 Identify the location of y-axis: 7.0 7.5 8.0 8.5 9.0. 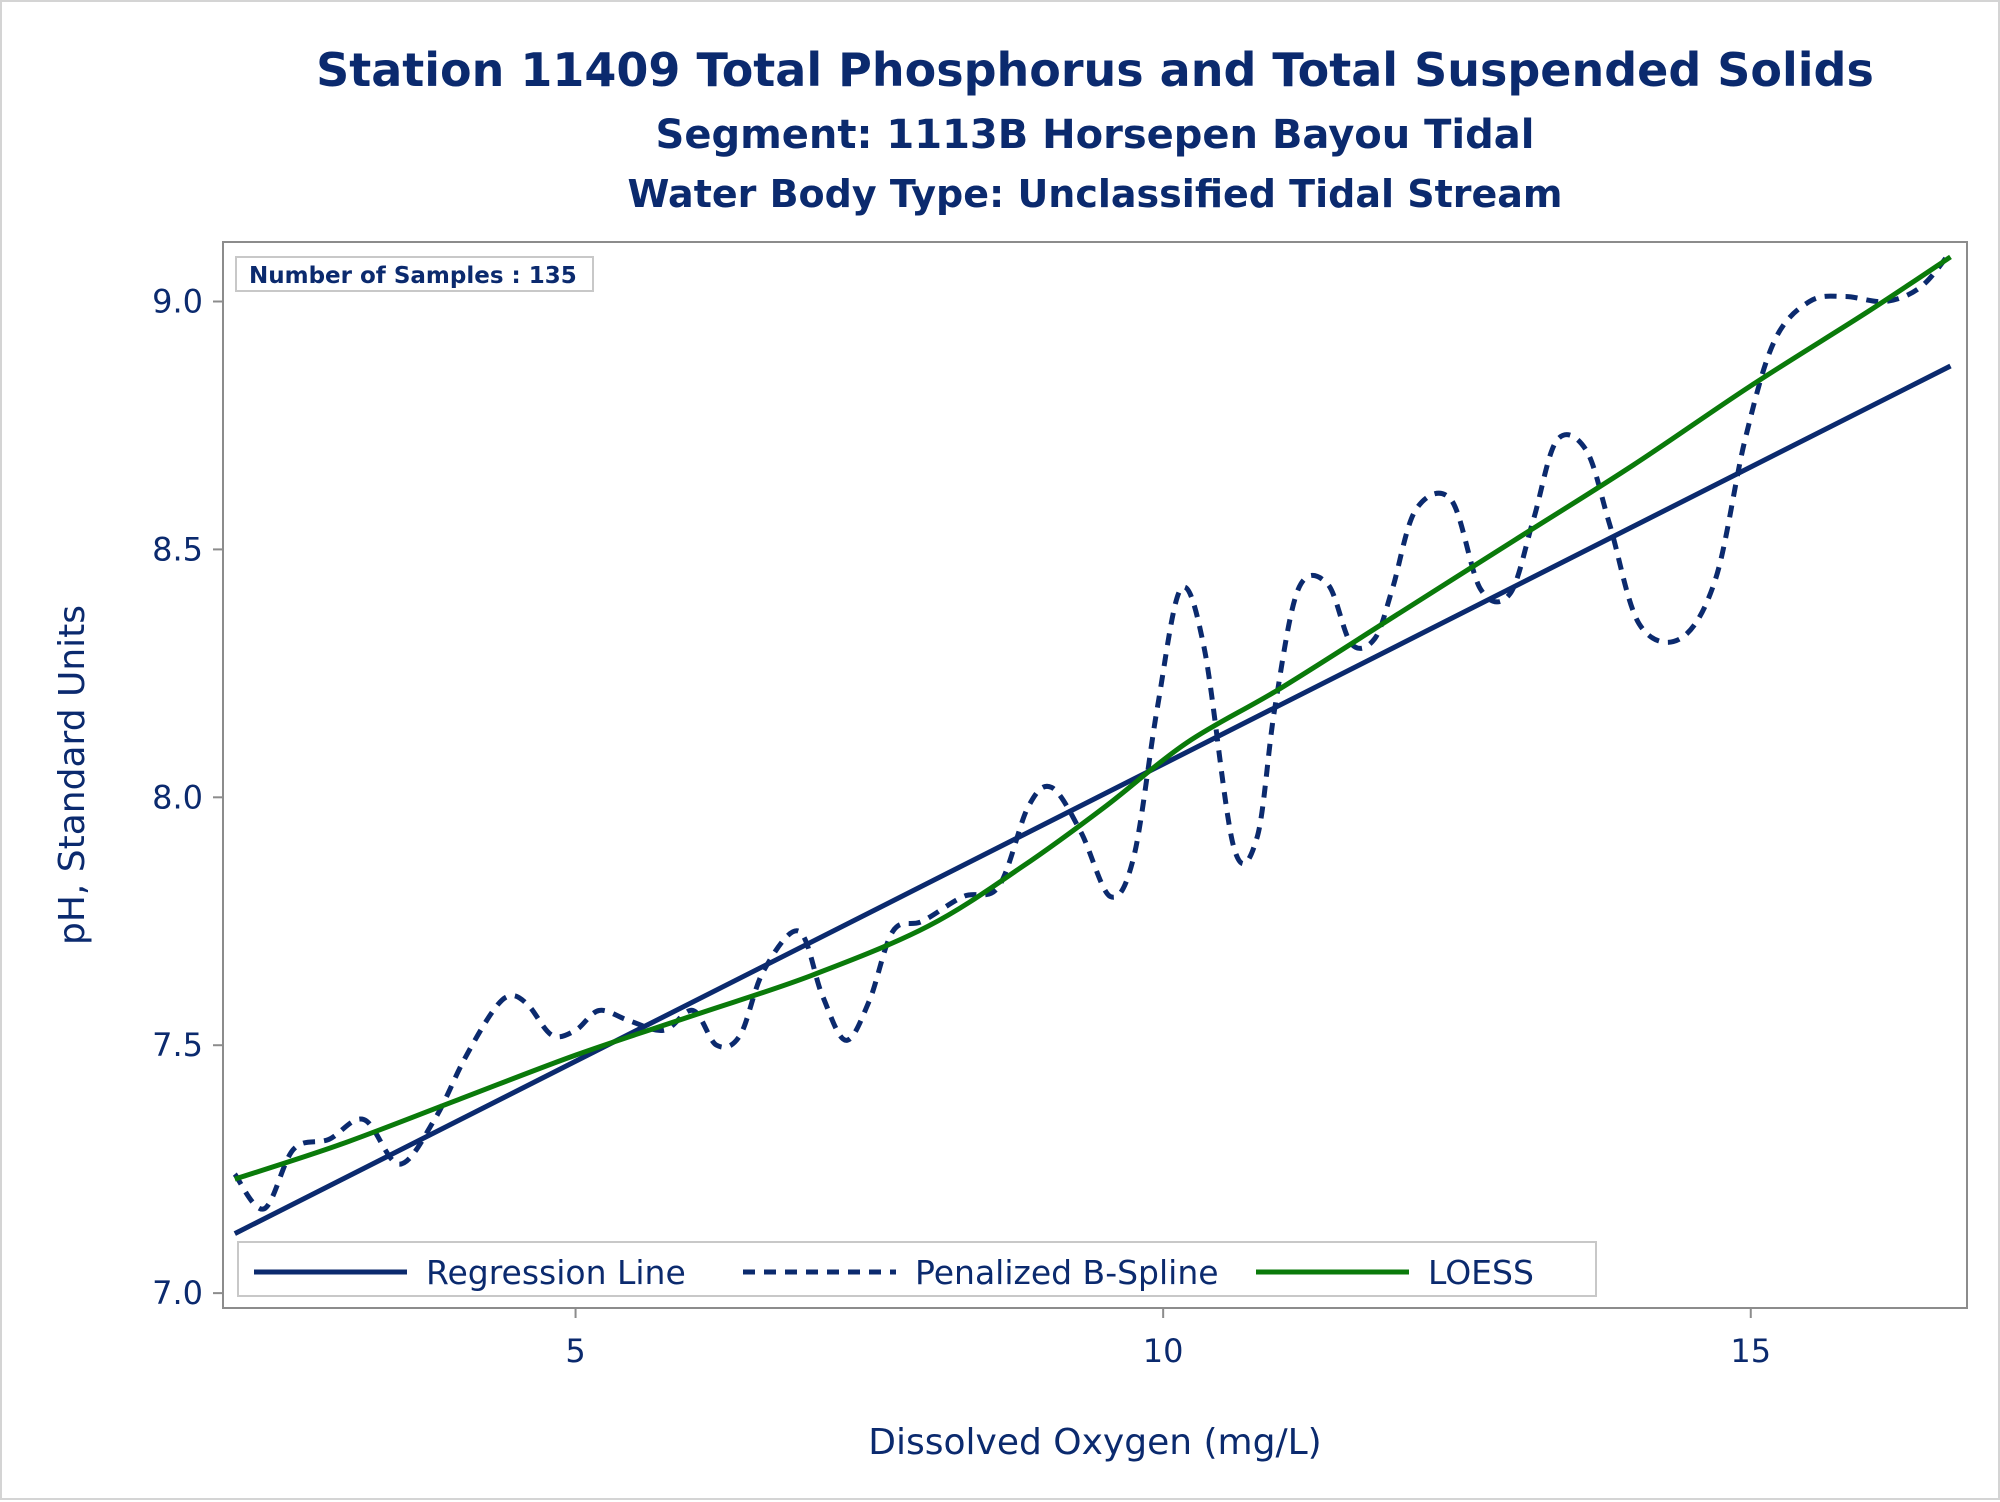
(187, 797).